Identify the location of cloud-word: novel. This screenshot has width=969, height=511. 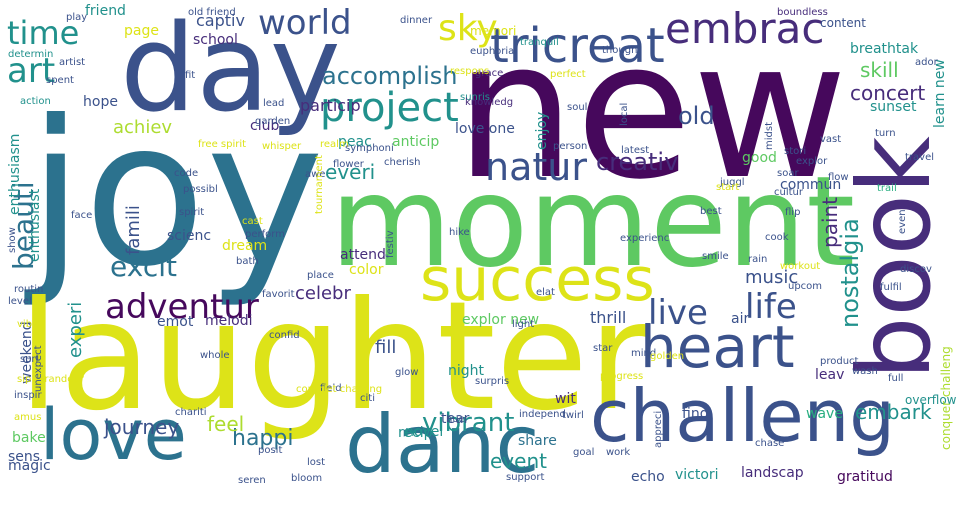
(424, 432).